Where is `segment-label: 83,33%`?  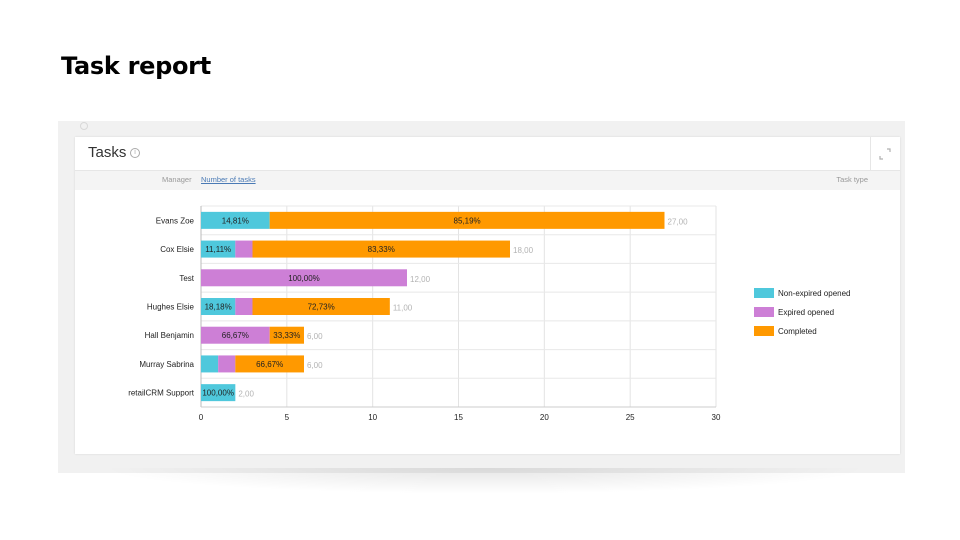
segment-label: 83,33% is located at coordinates (381, 249).